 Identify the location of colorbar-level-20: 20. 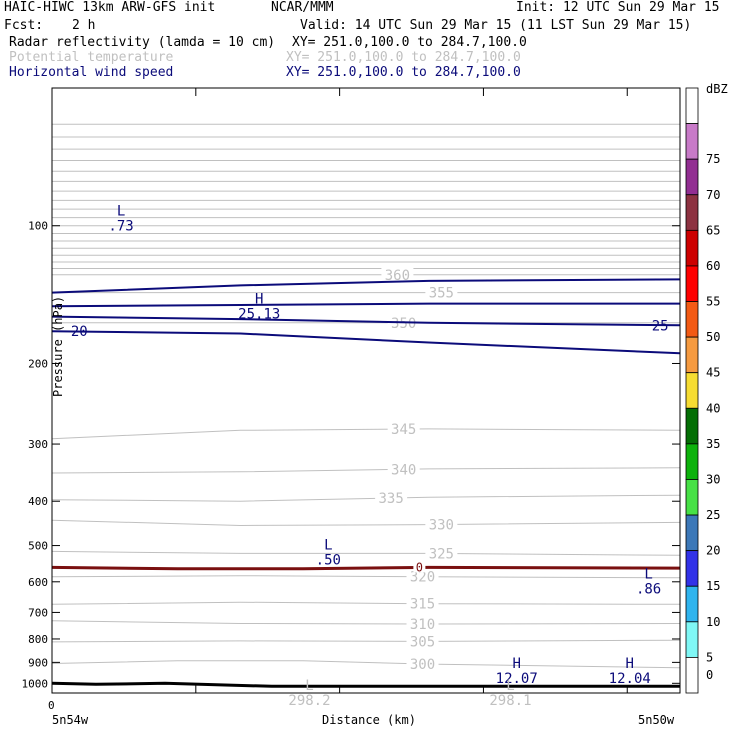
(713, 551).